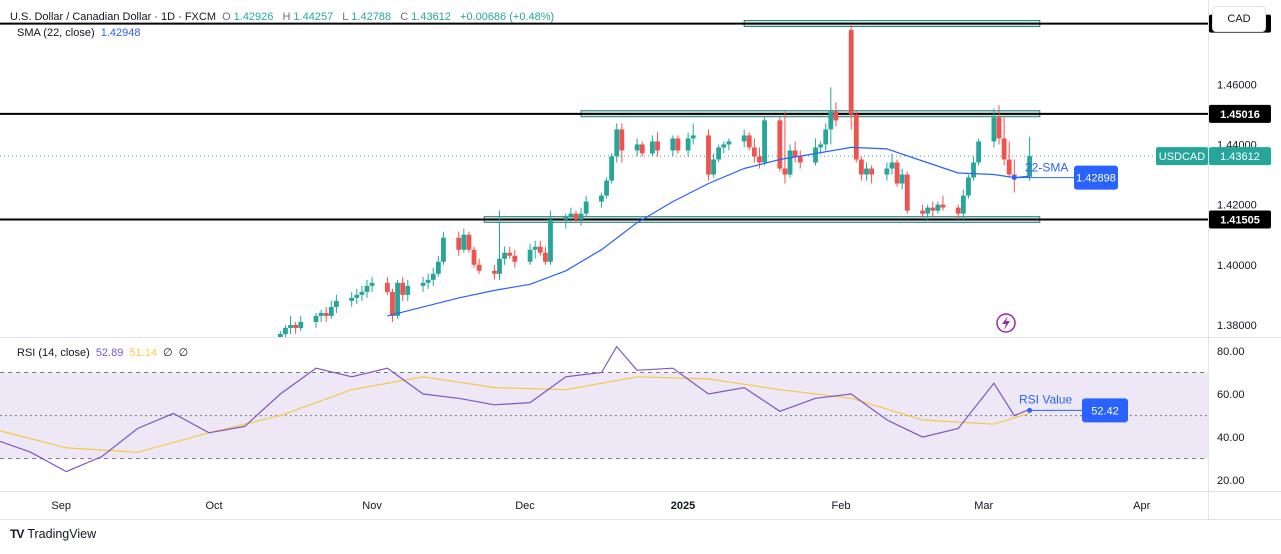  Describe the element at coordinates (515, 414) in the screenshot. I see `rsi-ma-line` at that location.